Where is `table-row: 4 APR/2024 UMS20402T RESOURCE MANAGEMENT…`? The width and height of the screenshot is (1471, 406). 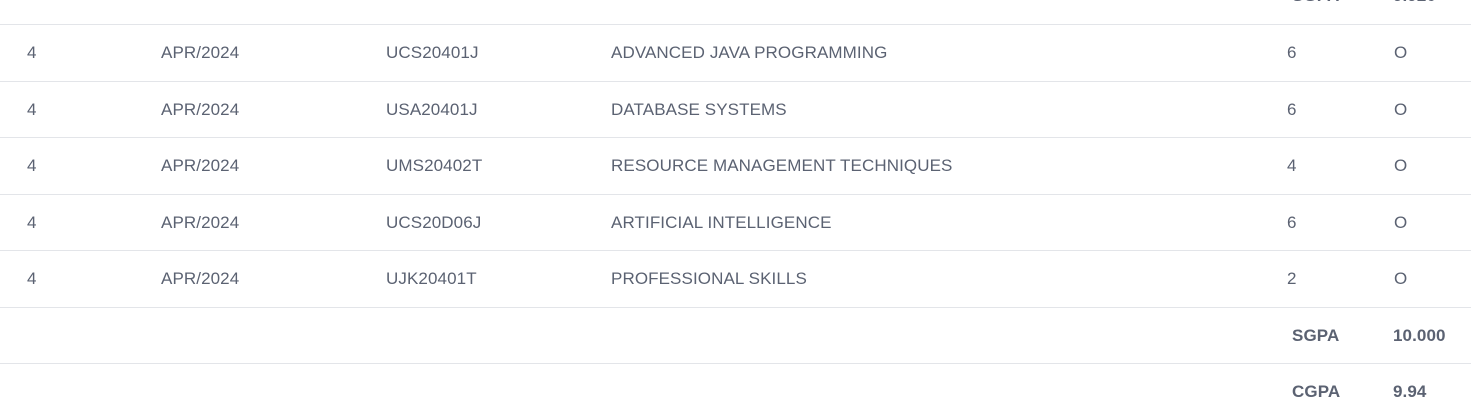 table-row: 4 APR/2024 UMS20402T RESOURCE MANAGEMENT… is located at coordinates (735, 166).